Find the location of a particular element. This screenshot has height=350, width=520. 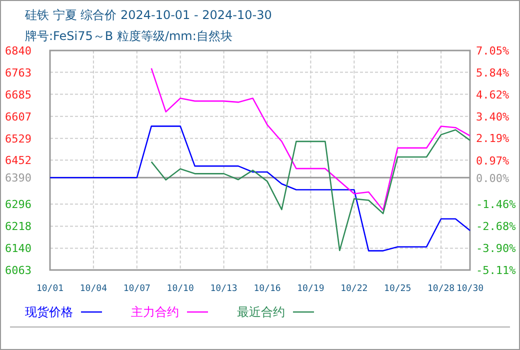

y-tick-label: 6452 is located at coordinates (18, 161).